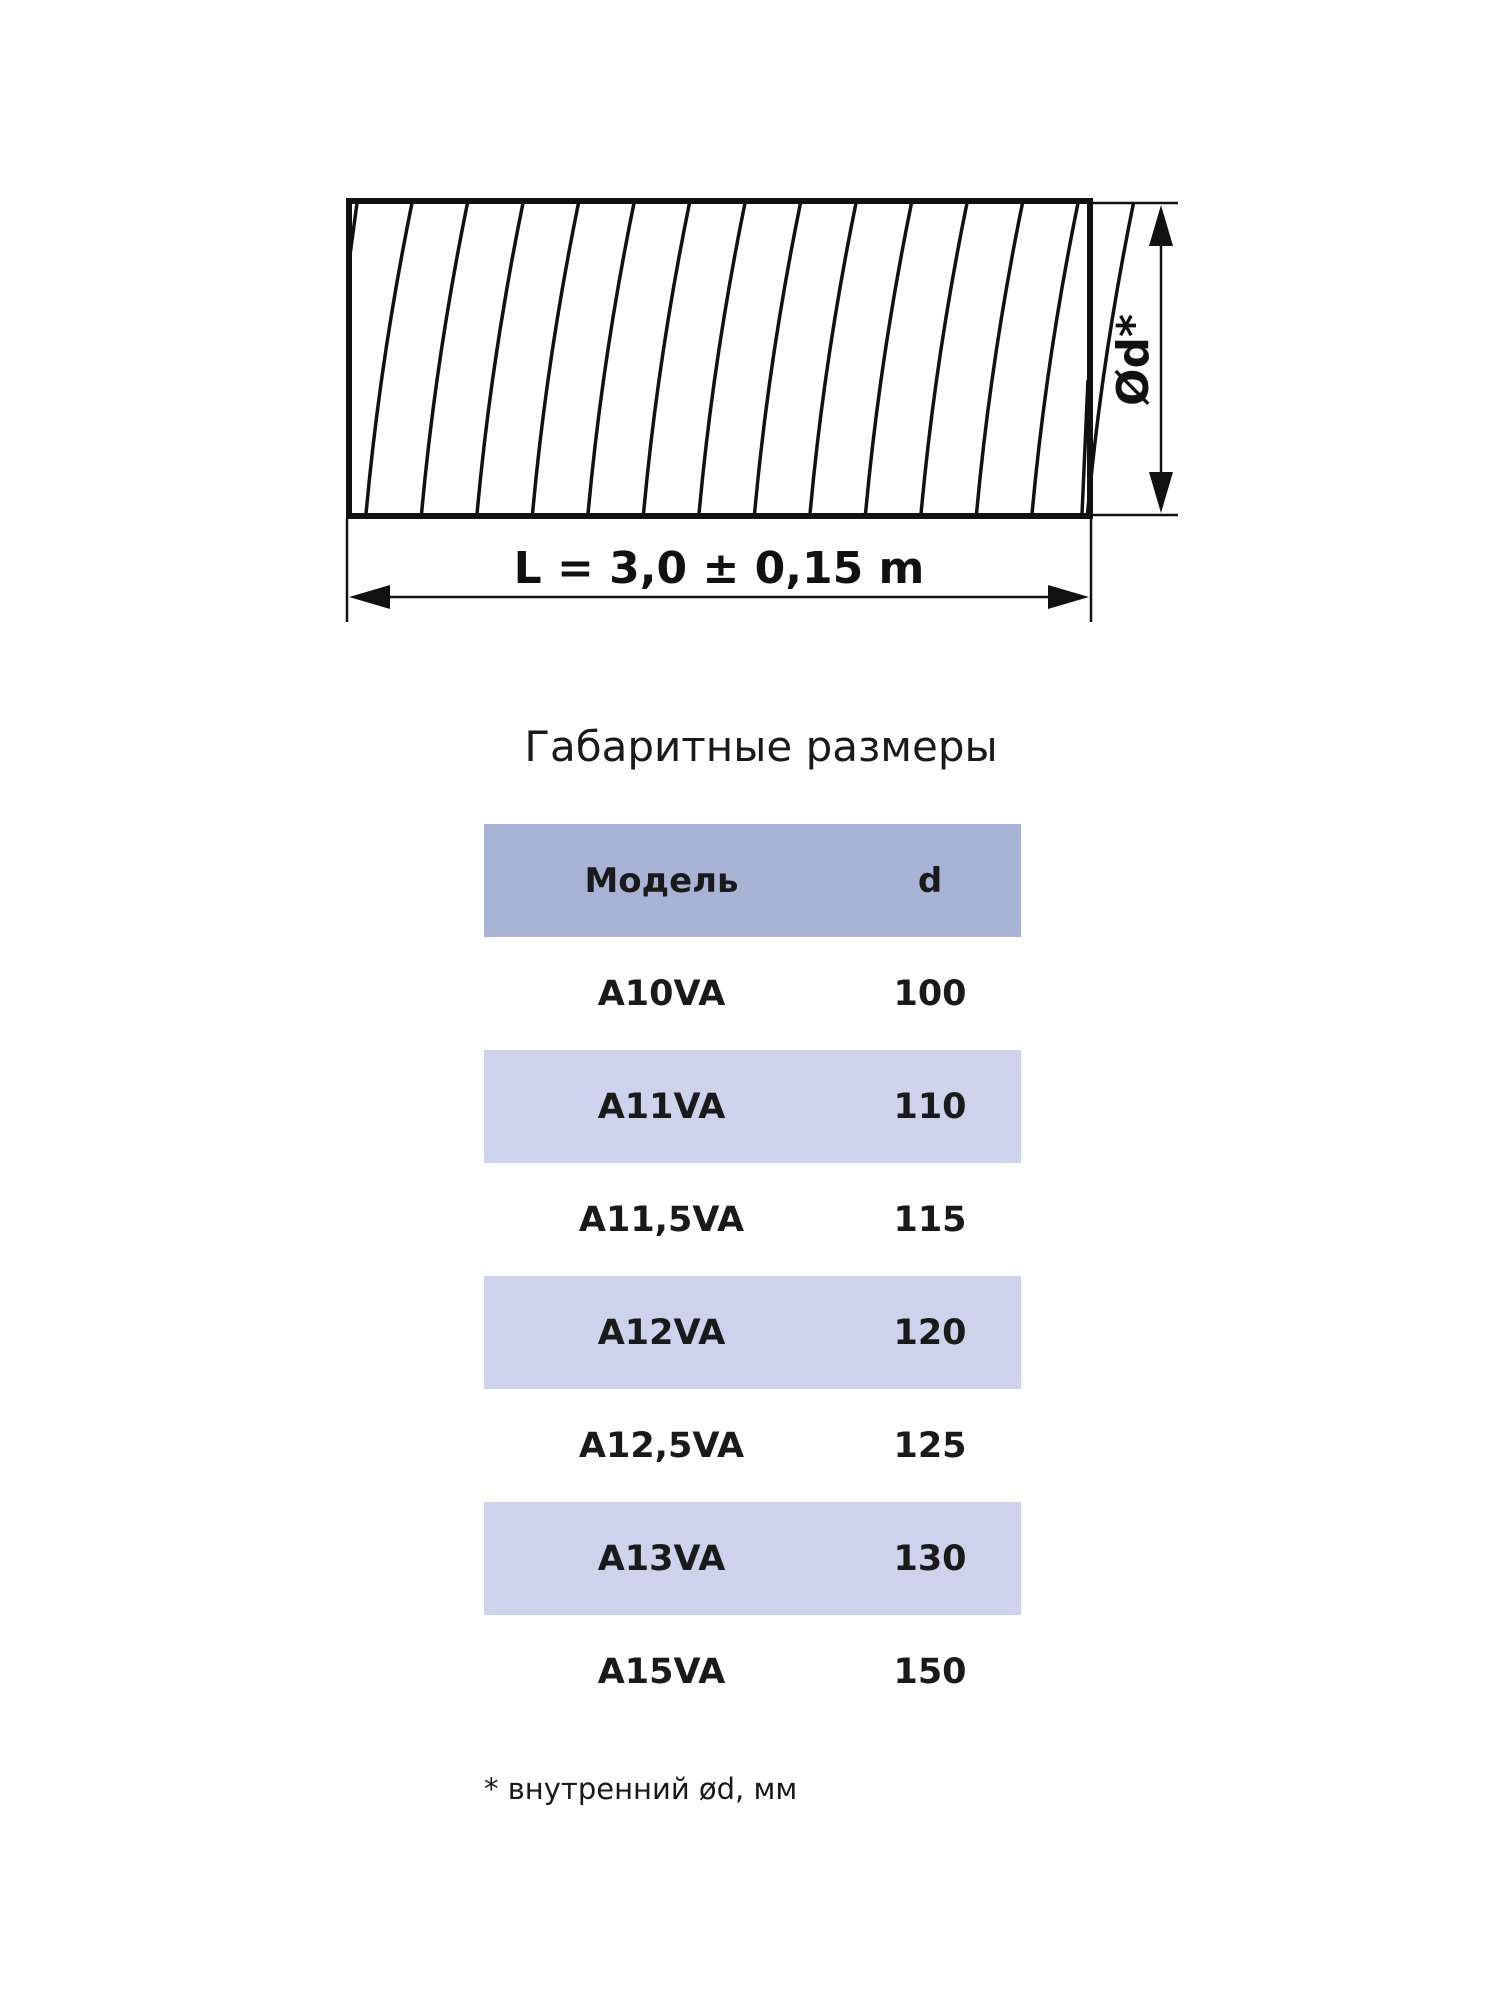 The height and width of the screenshot is (2000, 1500). Describe the element at coordinates (752, 1671) in the screenshot. I see `table-row: A15VA 150` at that location.